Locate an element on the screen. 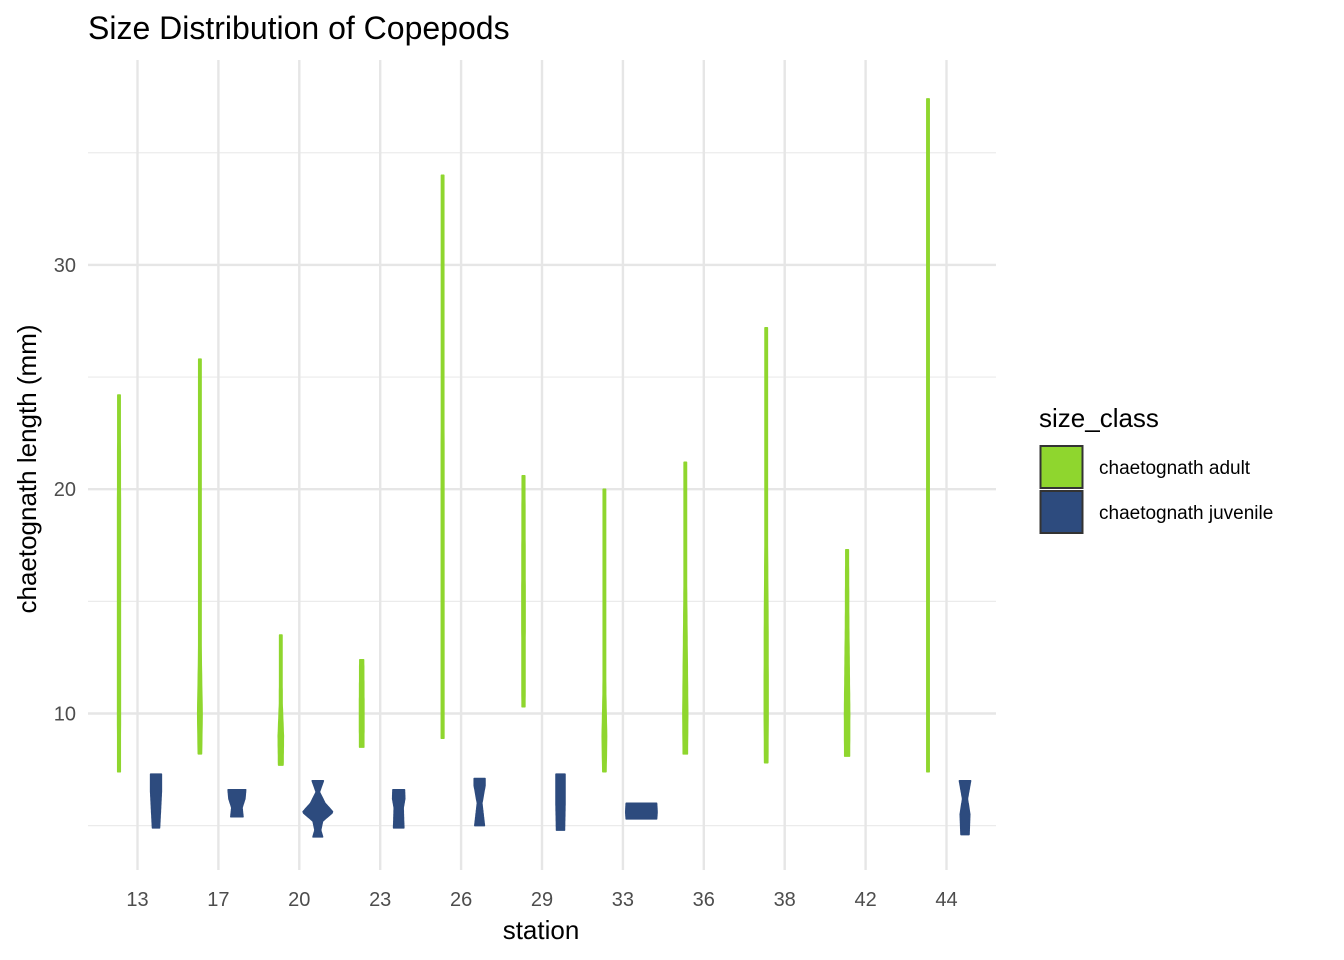  x-tick-label: 13 is located at coordinates (137, 900).